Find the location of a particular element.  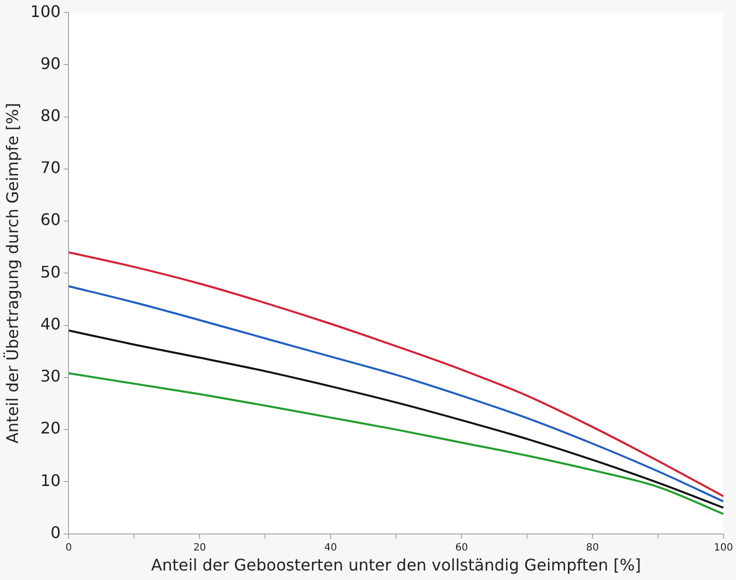

y-tick-label: 100 is located at coordinates (45, 11).